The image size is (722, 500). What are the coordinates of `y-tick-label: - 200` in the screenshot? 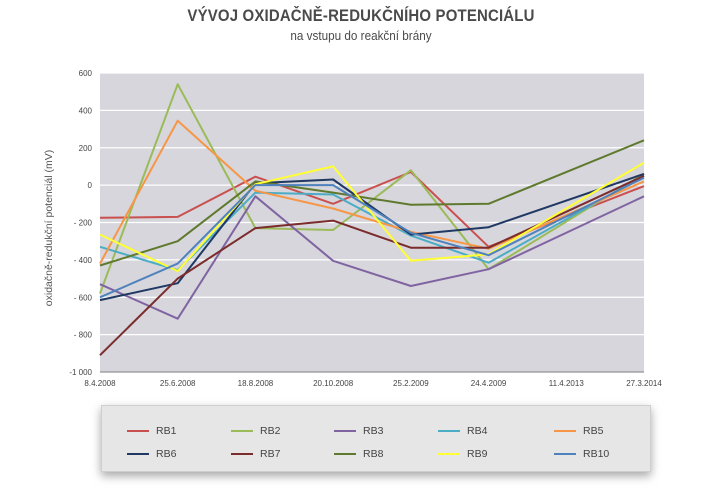 It's located at (83, 223).